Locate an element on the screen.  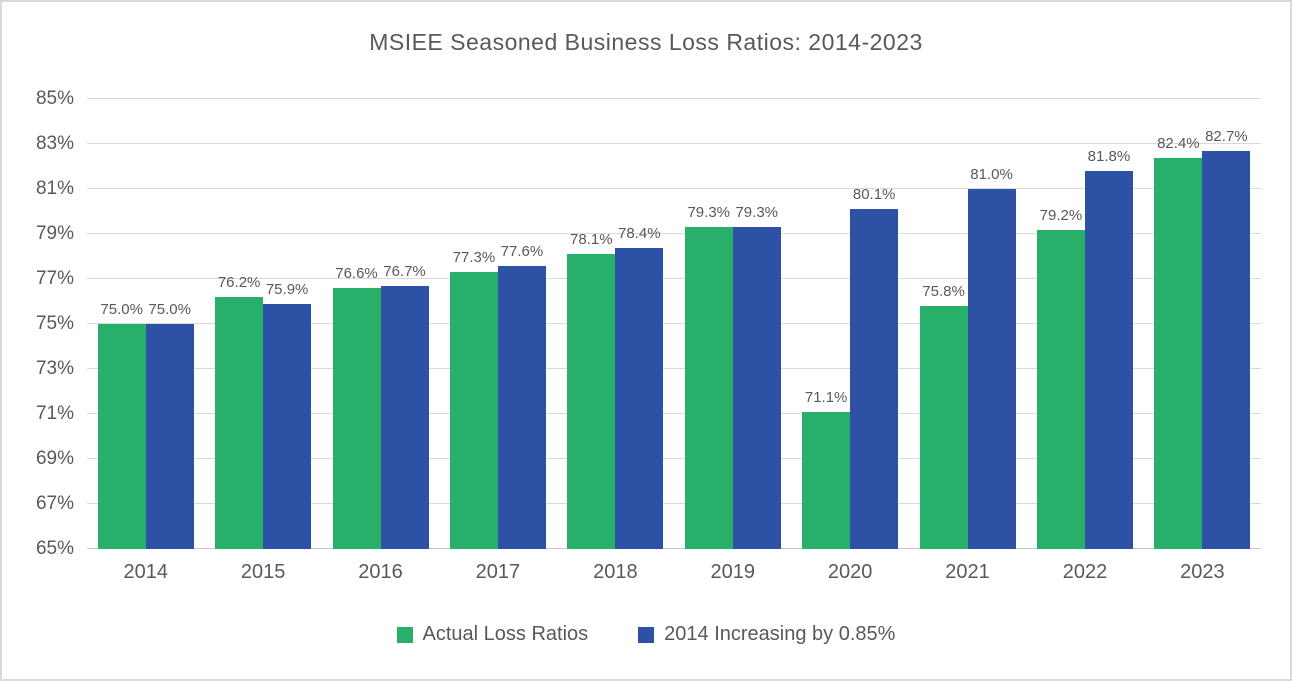
x-tick-label: 2023 is located at coordinates (1202, 572).